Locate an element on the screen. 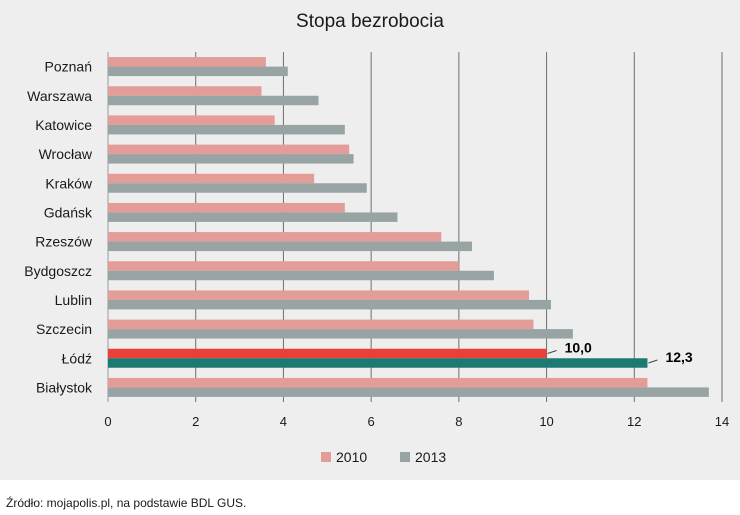 The height and width of the screenshot is (515, 740). category-label-4: Kraków is located at coordinates (69, 183).